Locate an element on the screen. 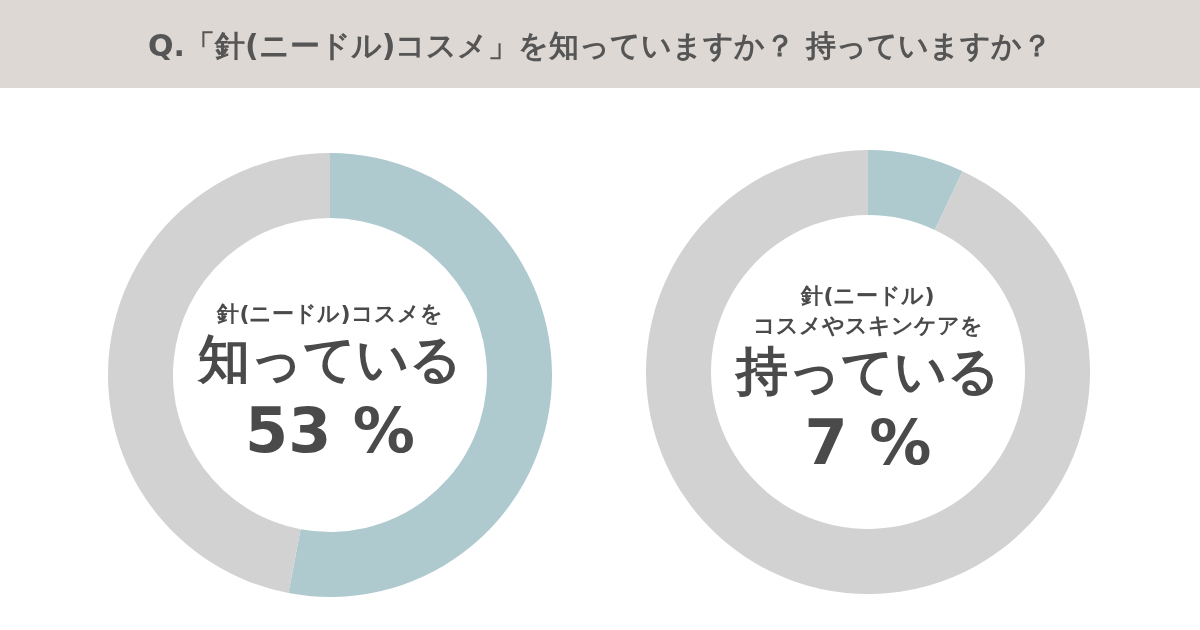 This screenshot has width=1200, height=630. chart-title: Q.「針(ニードル)コスメ」を知っていますか？ 持っていますか？ is located at coordinates (600, 45).